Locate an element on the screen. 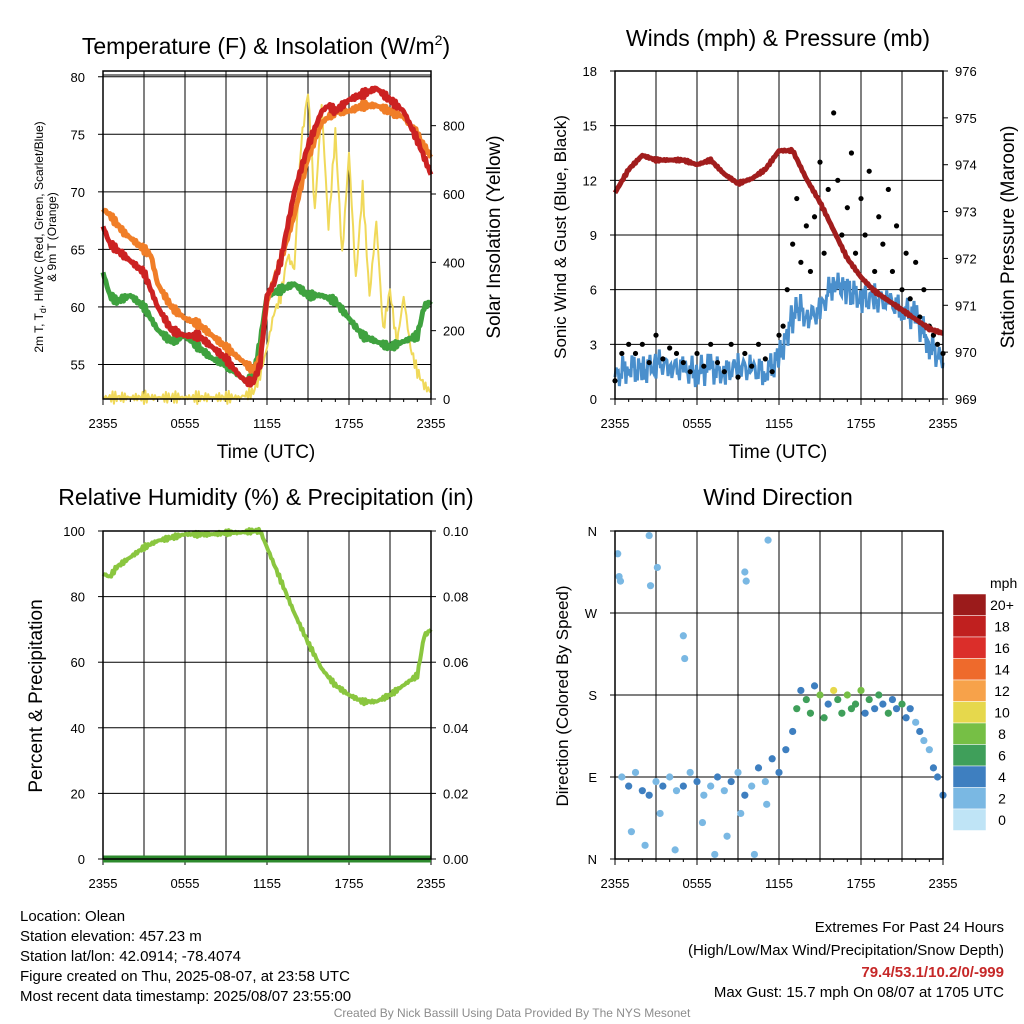  y2-tick-label: 970 is located at coordinates (966, 352).